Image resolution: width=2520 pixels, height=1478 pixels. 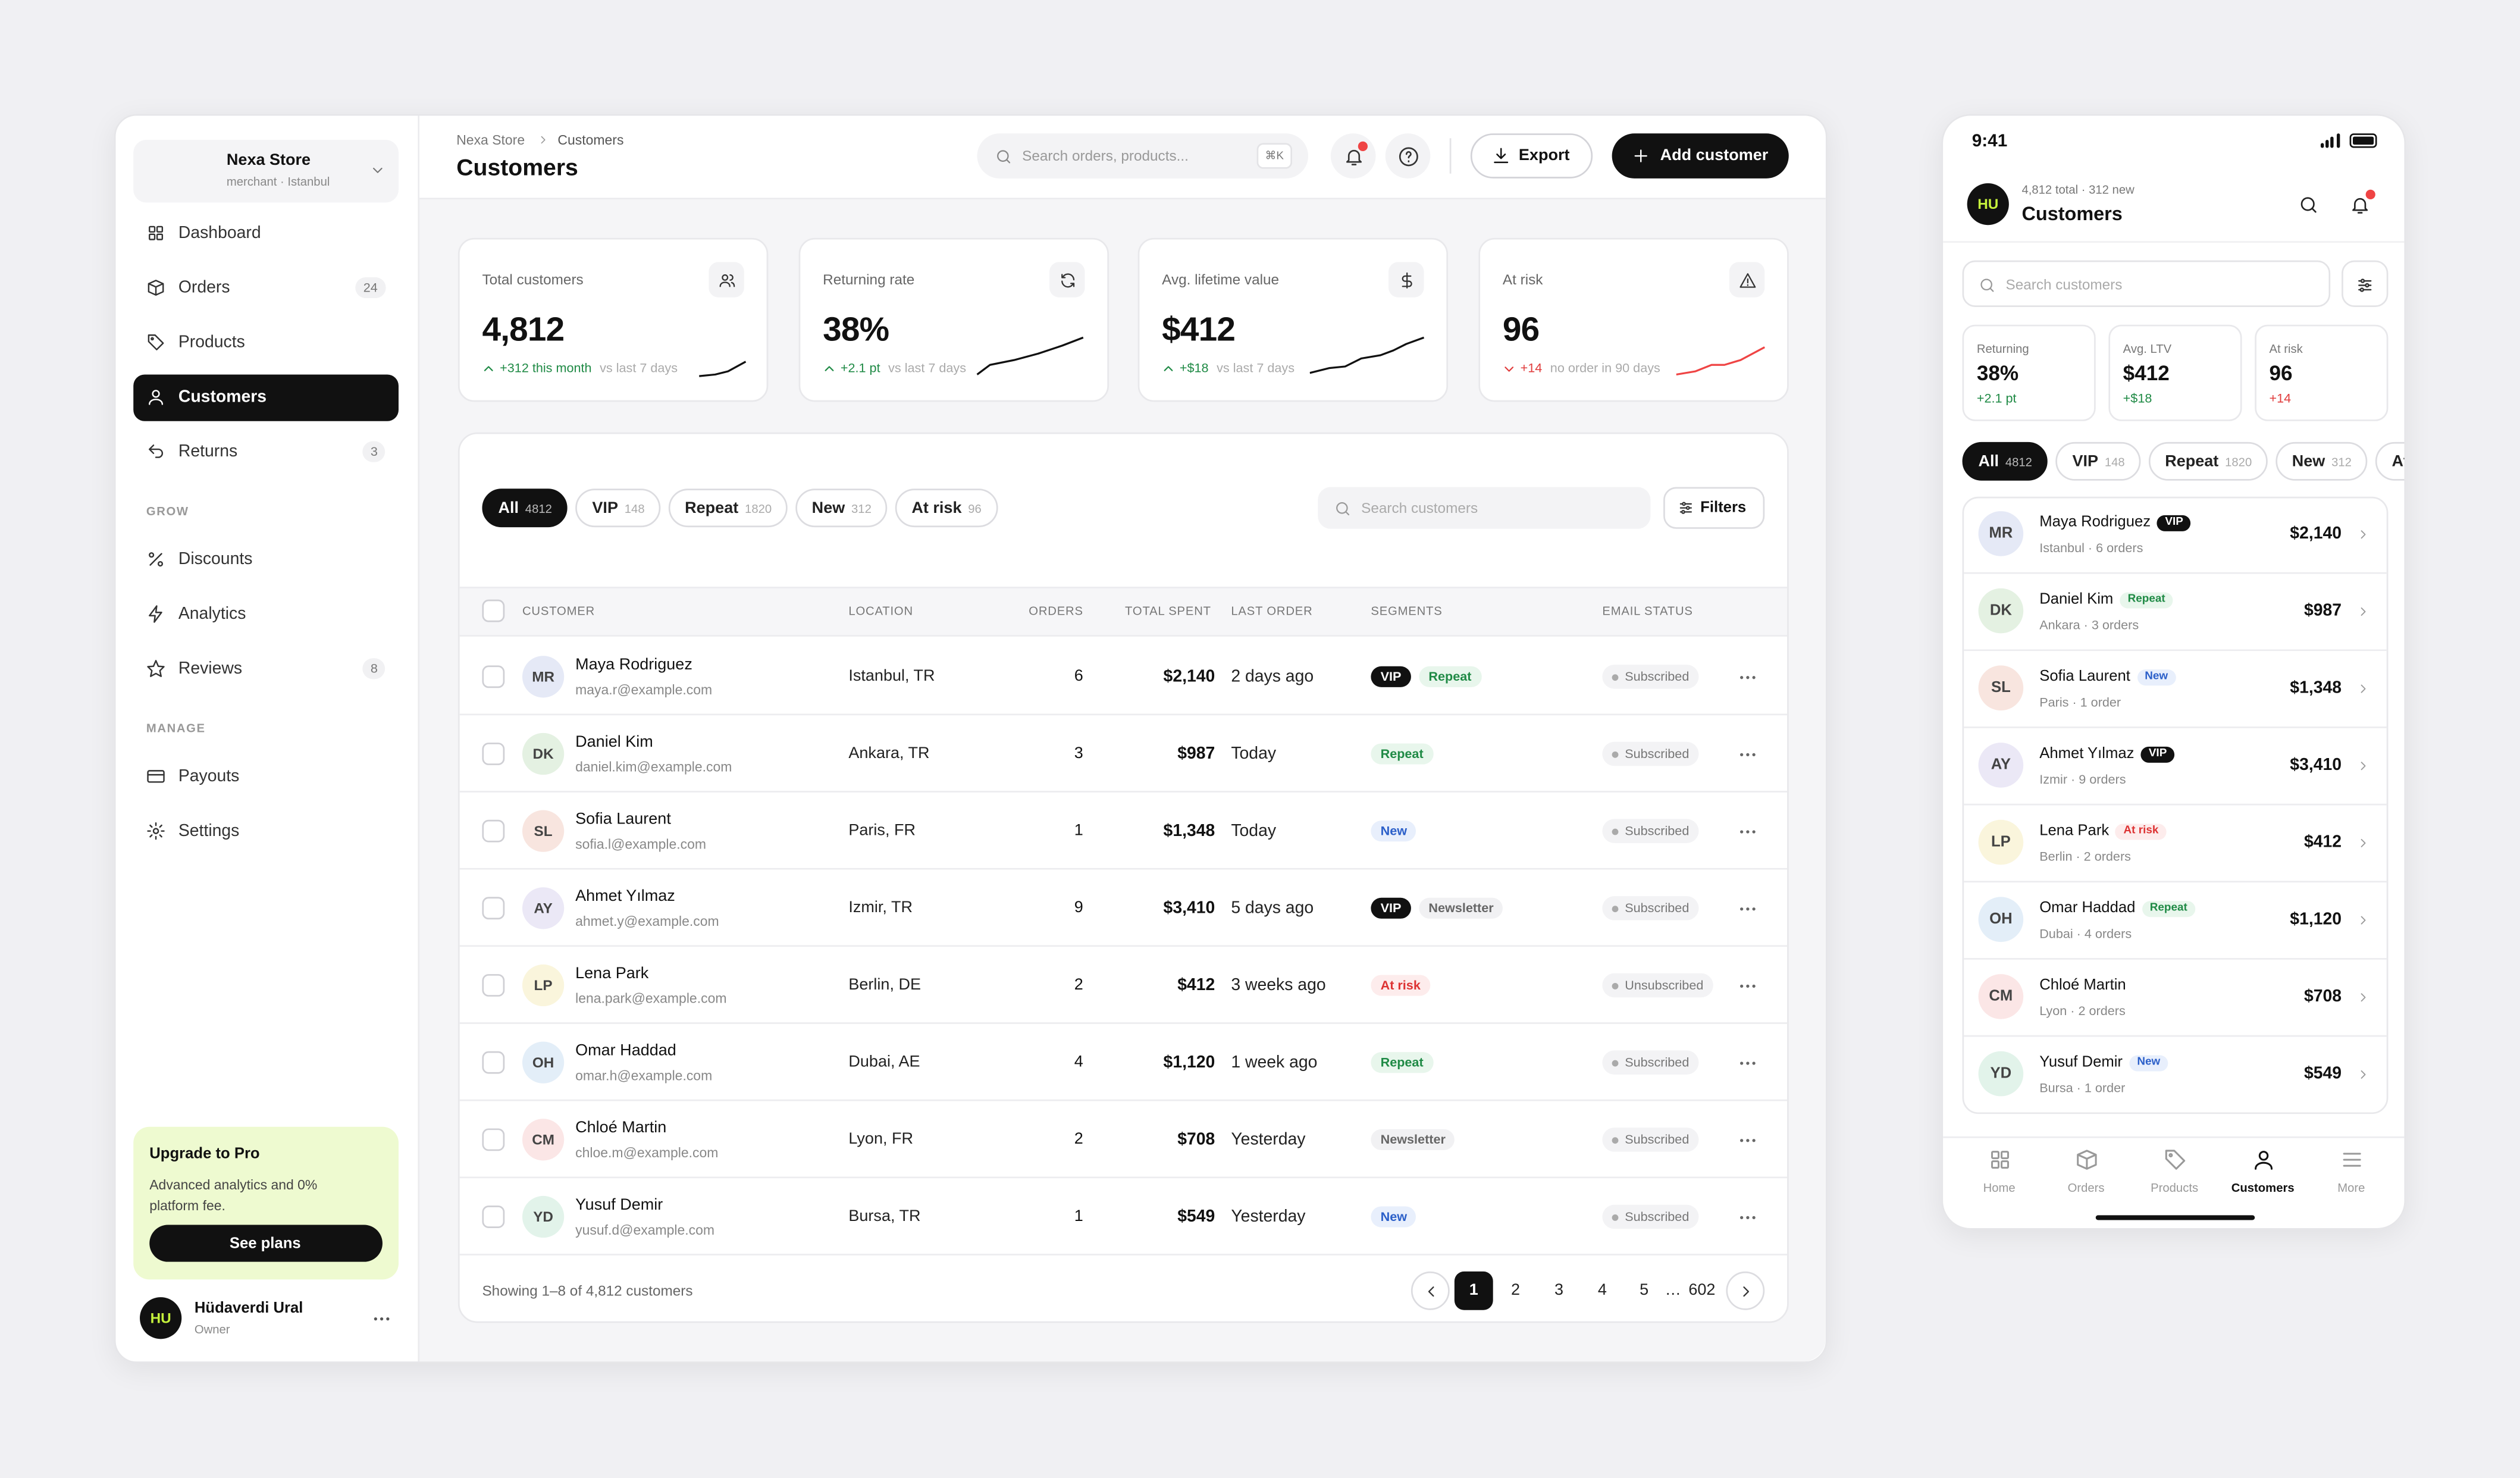 I want to click on tab-label: New, so click(x=2308, y=461).